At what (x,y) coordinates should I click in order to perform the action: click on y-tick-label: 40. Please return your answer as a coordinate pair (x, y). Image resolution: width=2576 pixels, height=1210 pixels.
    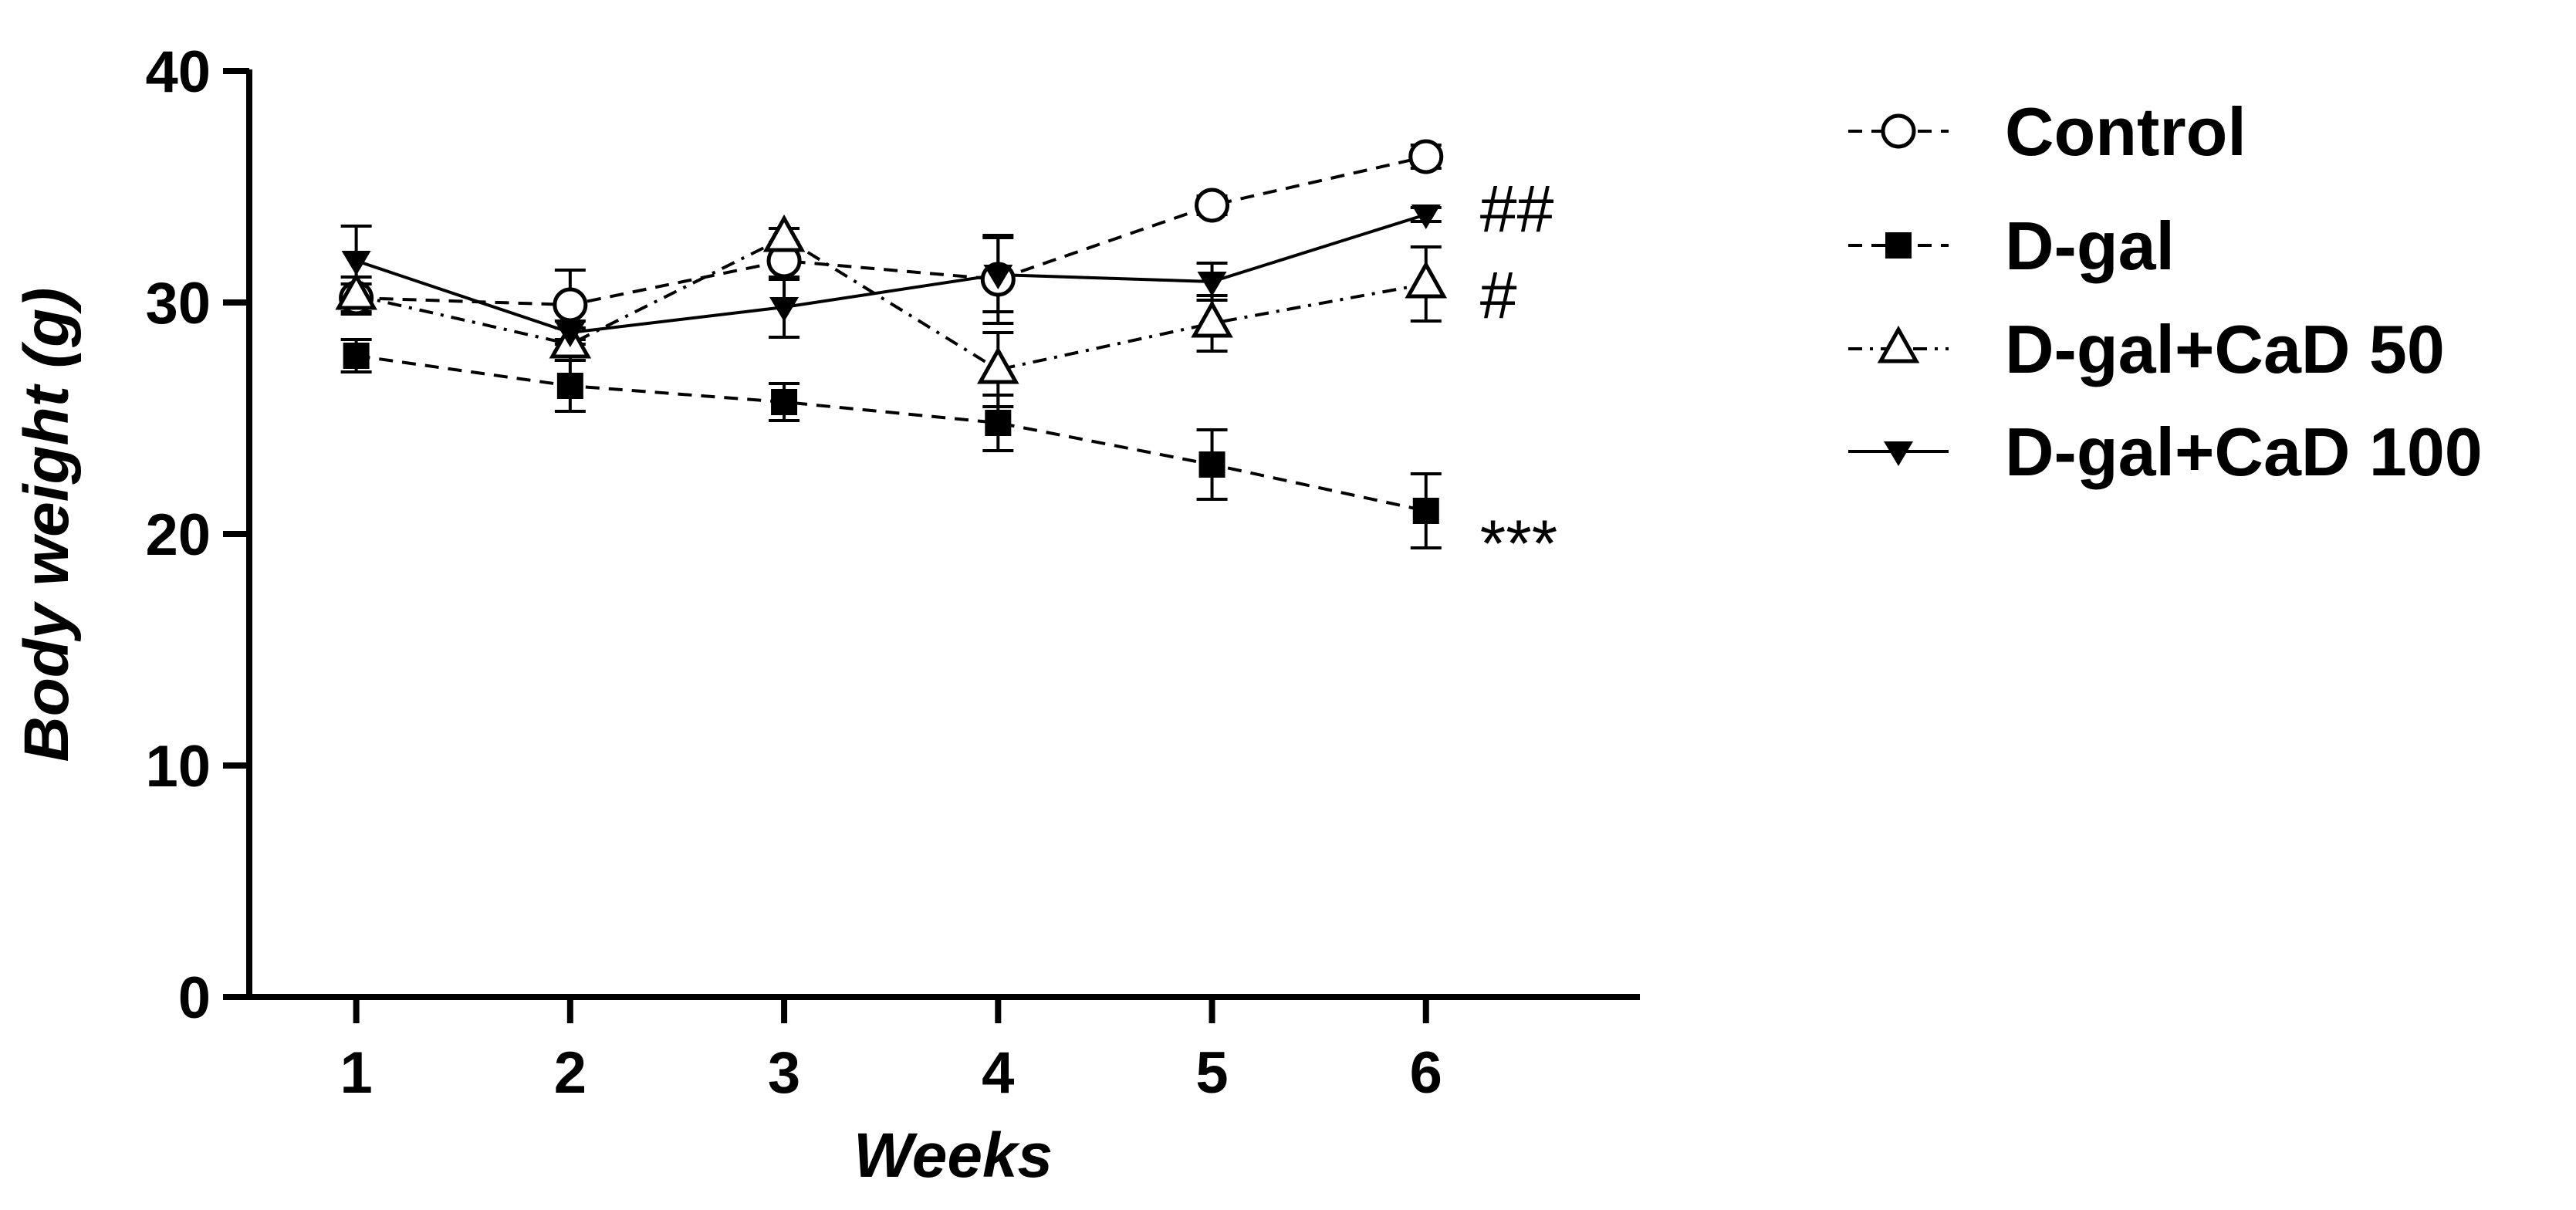
    Looking at the image, I should click on (178, 72).